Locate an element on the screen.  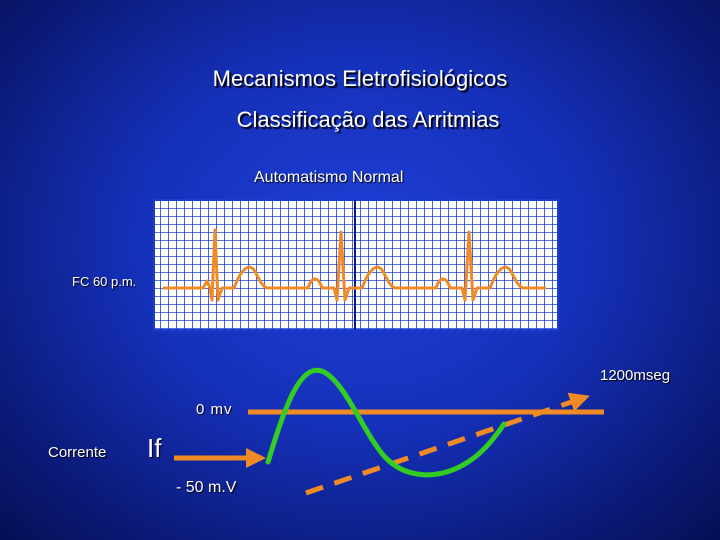
action-potential-curve is located at coordinates (386, 422).